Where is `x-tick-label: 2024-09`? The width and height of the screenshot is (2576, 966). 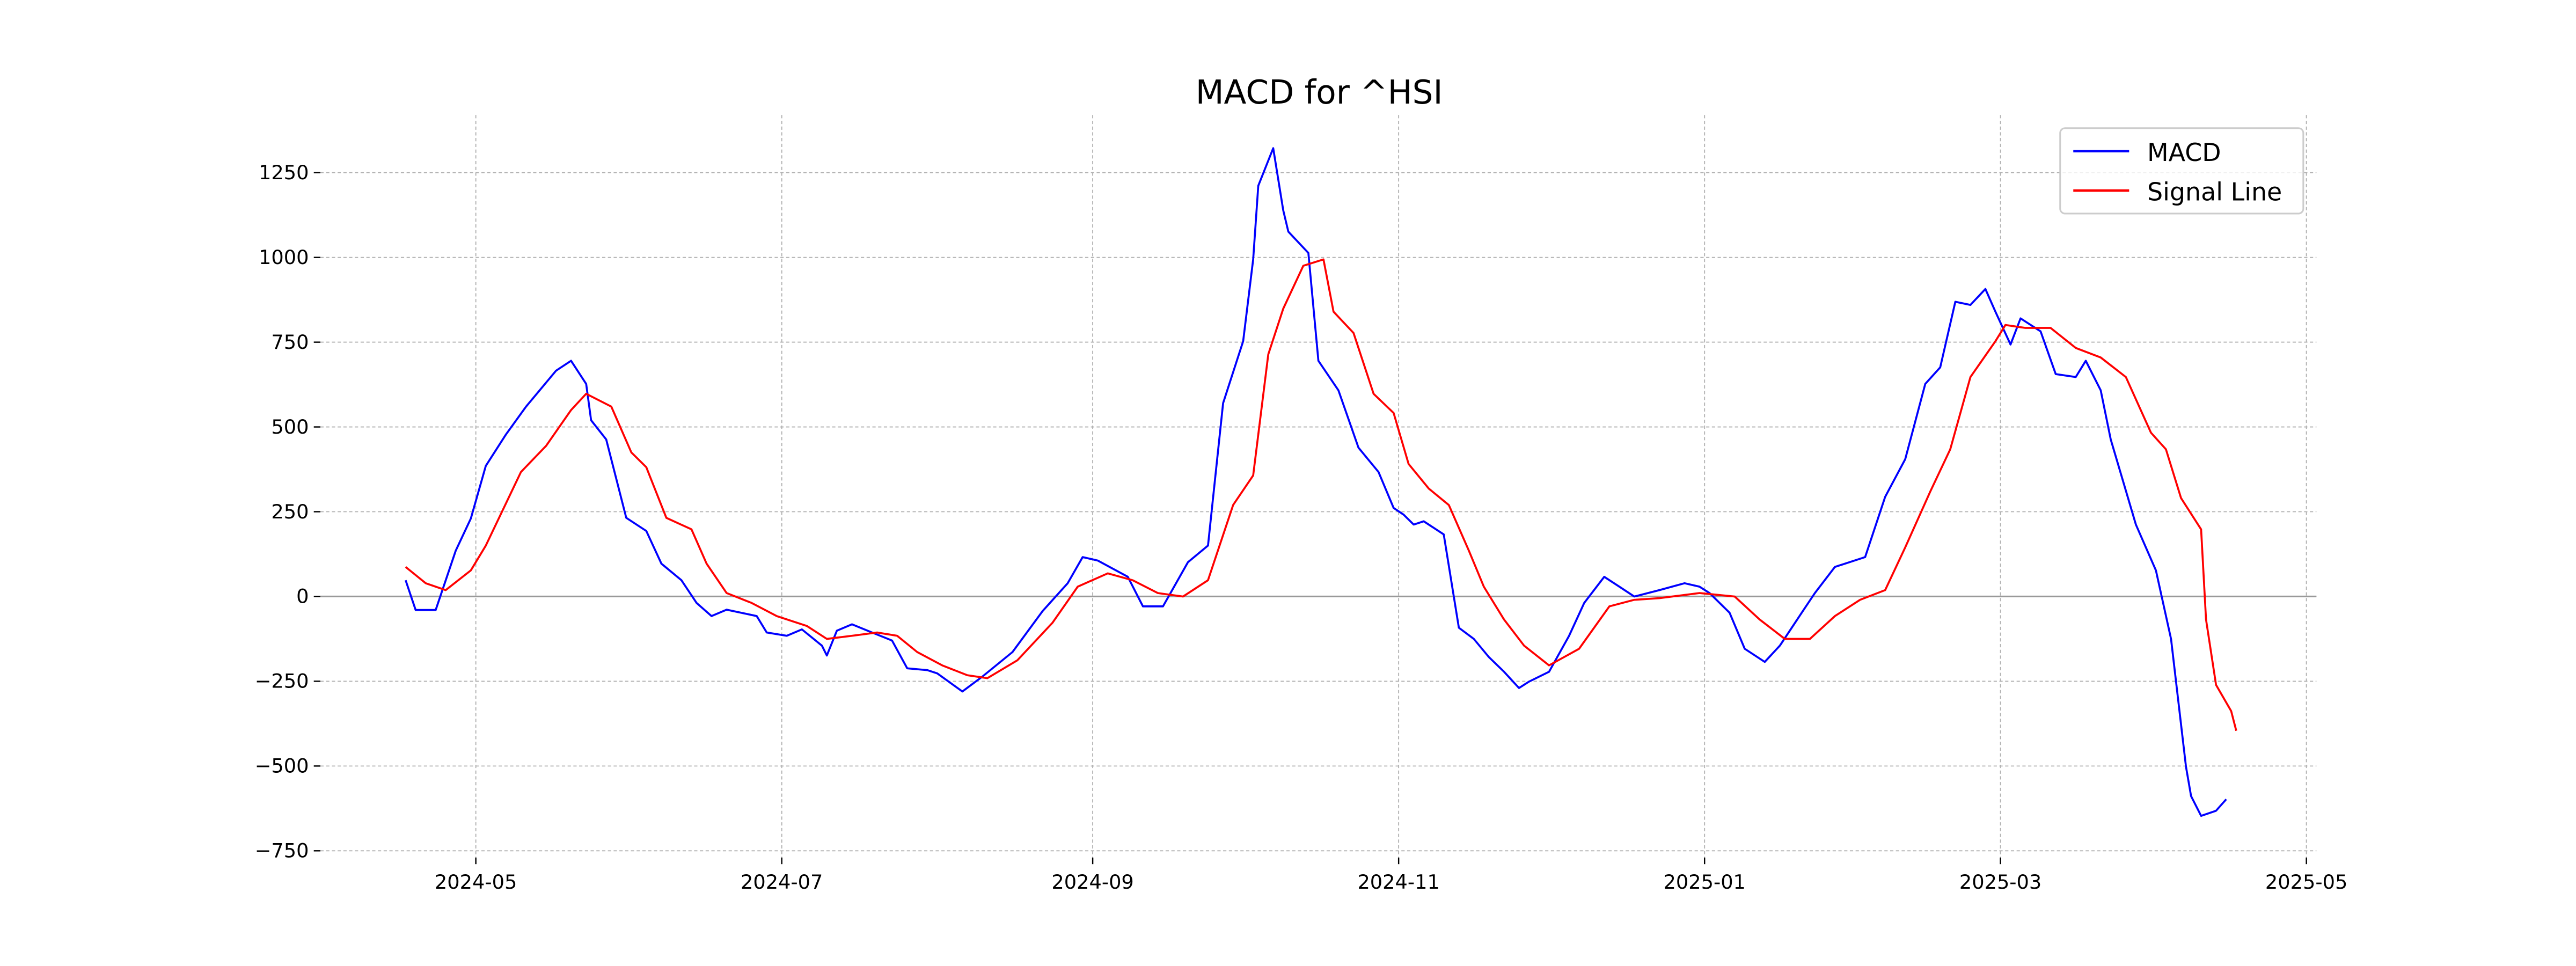
x-tick-label: 2024-09 is located at coordinates (1092, 882).